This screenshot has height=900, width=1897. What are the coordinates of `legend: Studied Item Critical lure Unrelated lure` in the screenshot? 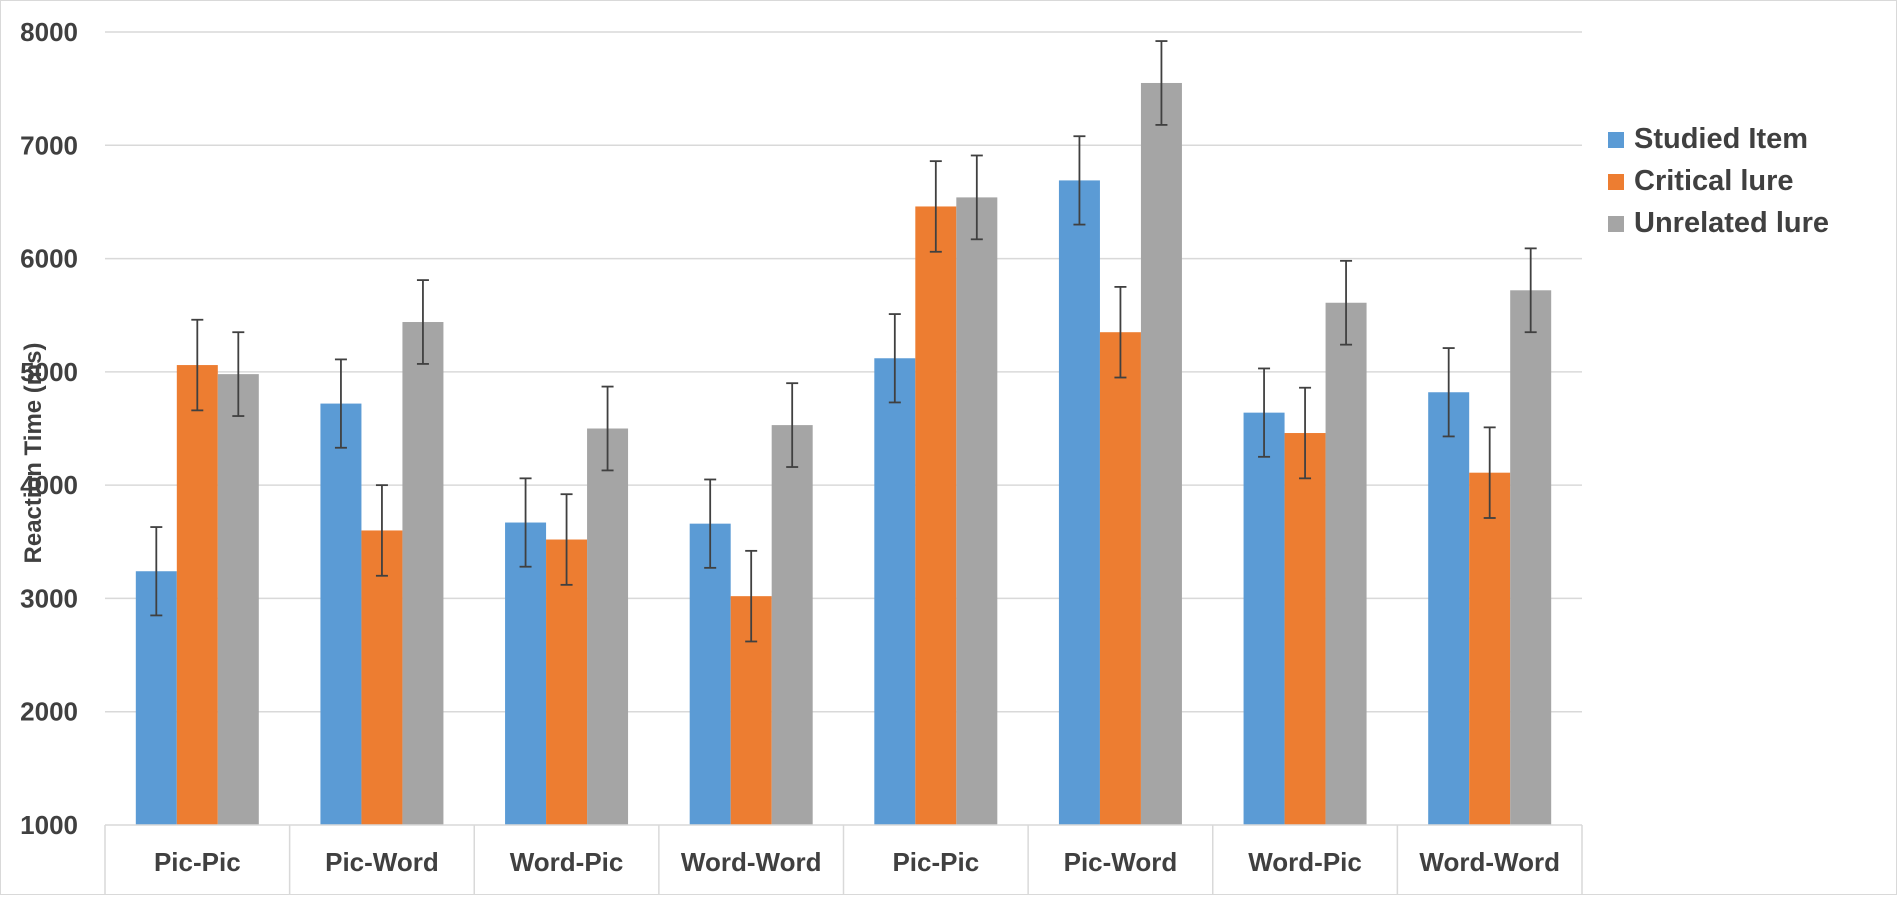 It's located at (1718, 181).